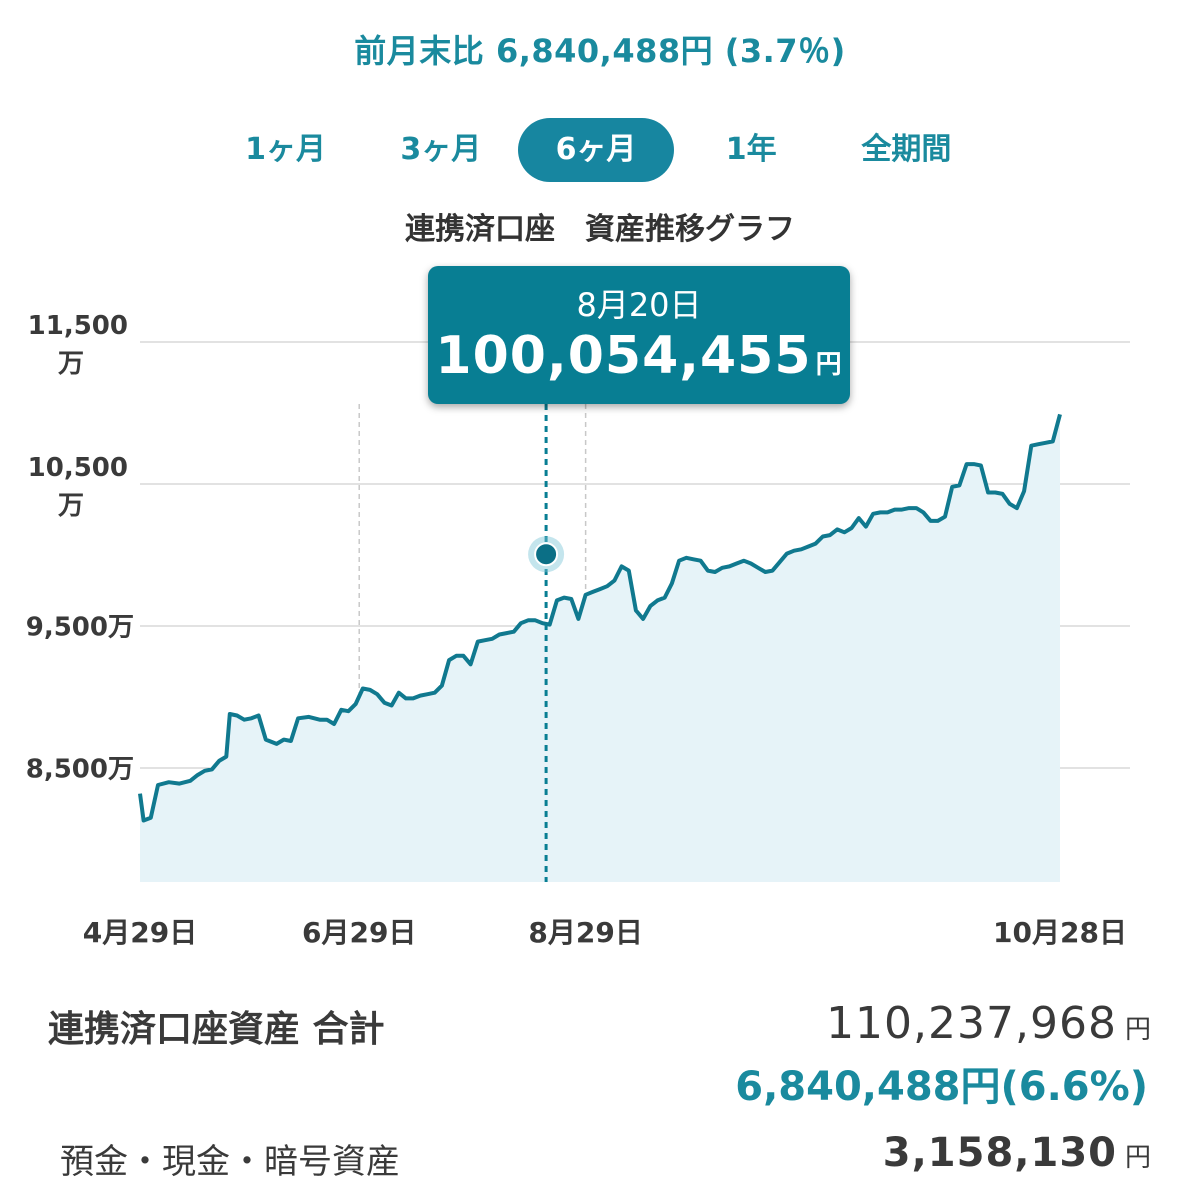 This screenshot has height=1200, width=1200. Describe the element at coordinates (829, 365) in the screenshot. I see `tooltip-unit: 円` at that location.